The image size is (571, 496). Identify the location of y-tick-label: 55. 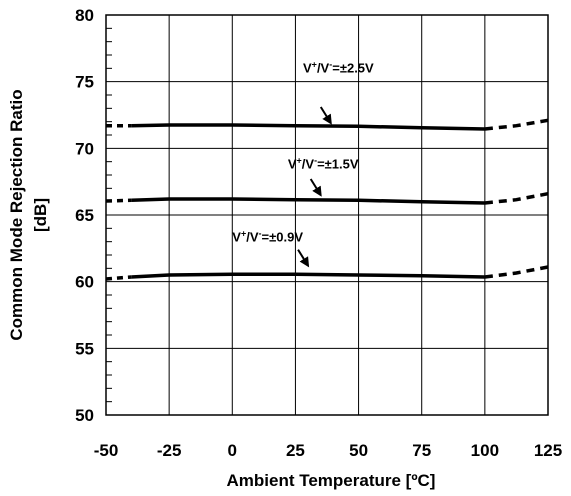
(84, 348).